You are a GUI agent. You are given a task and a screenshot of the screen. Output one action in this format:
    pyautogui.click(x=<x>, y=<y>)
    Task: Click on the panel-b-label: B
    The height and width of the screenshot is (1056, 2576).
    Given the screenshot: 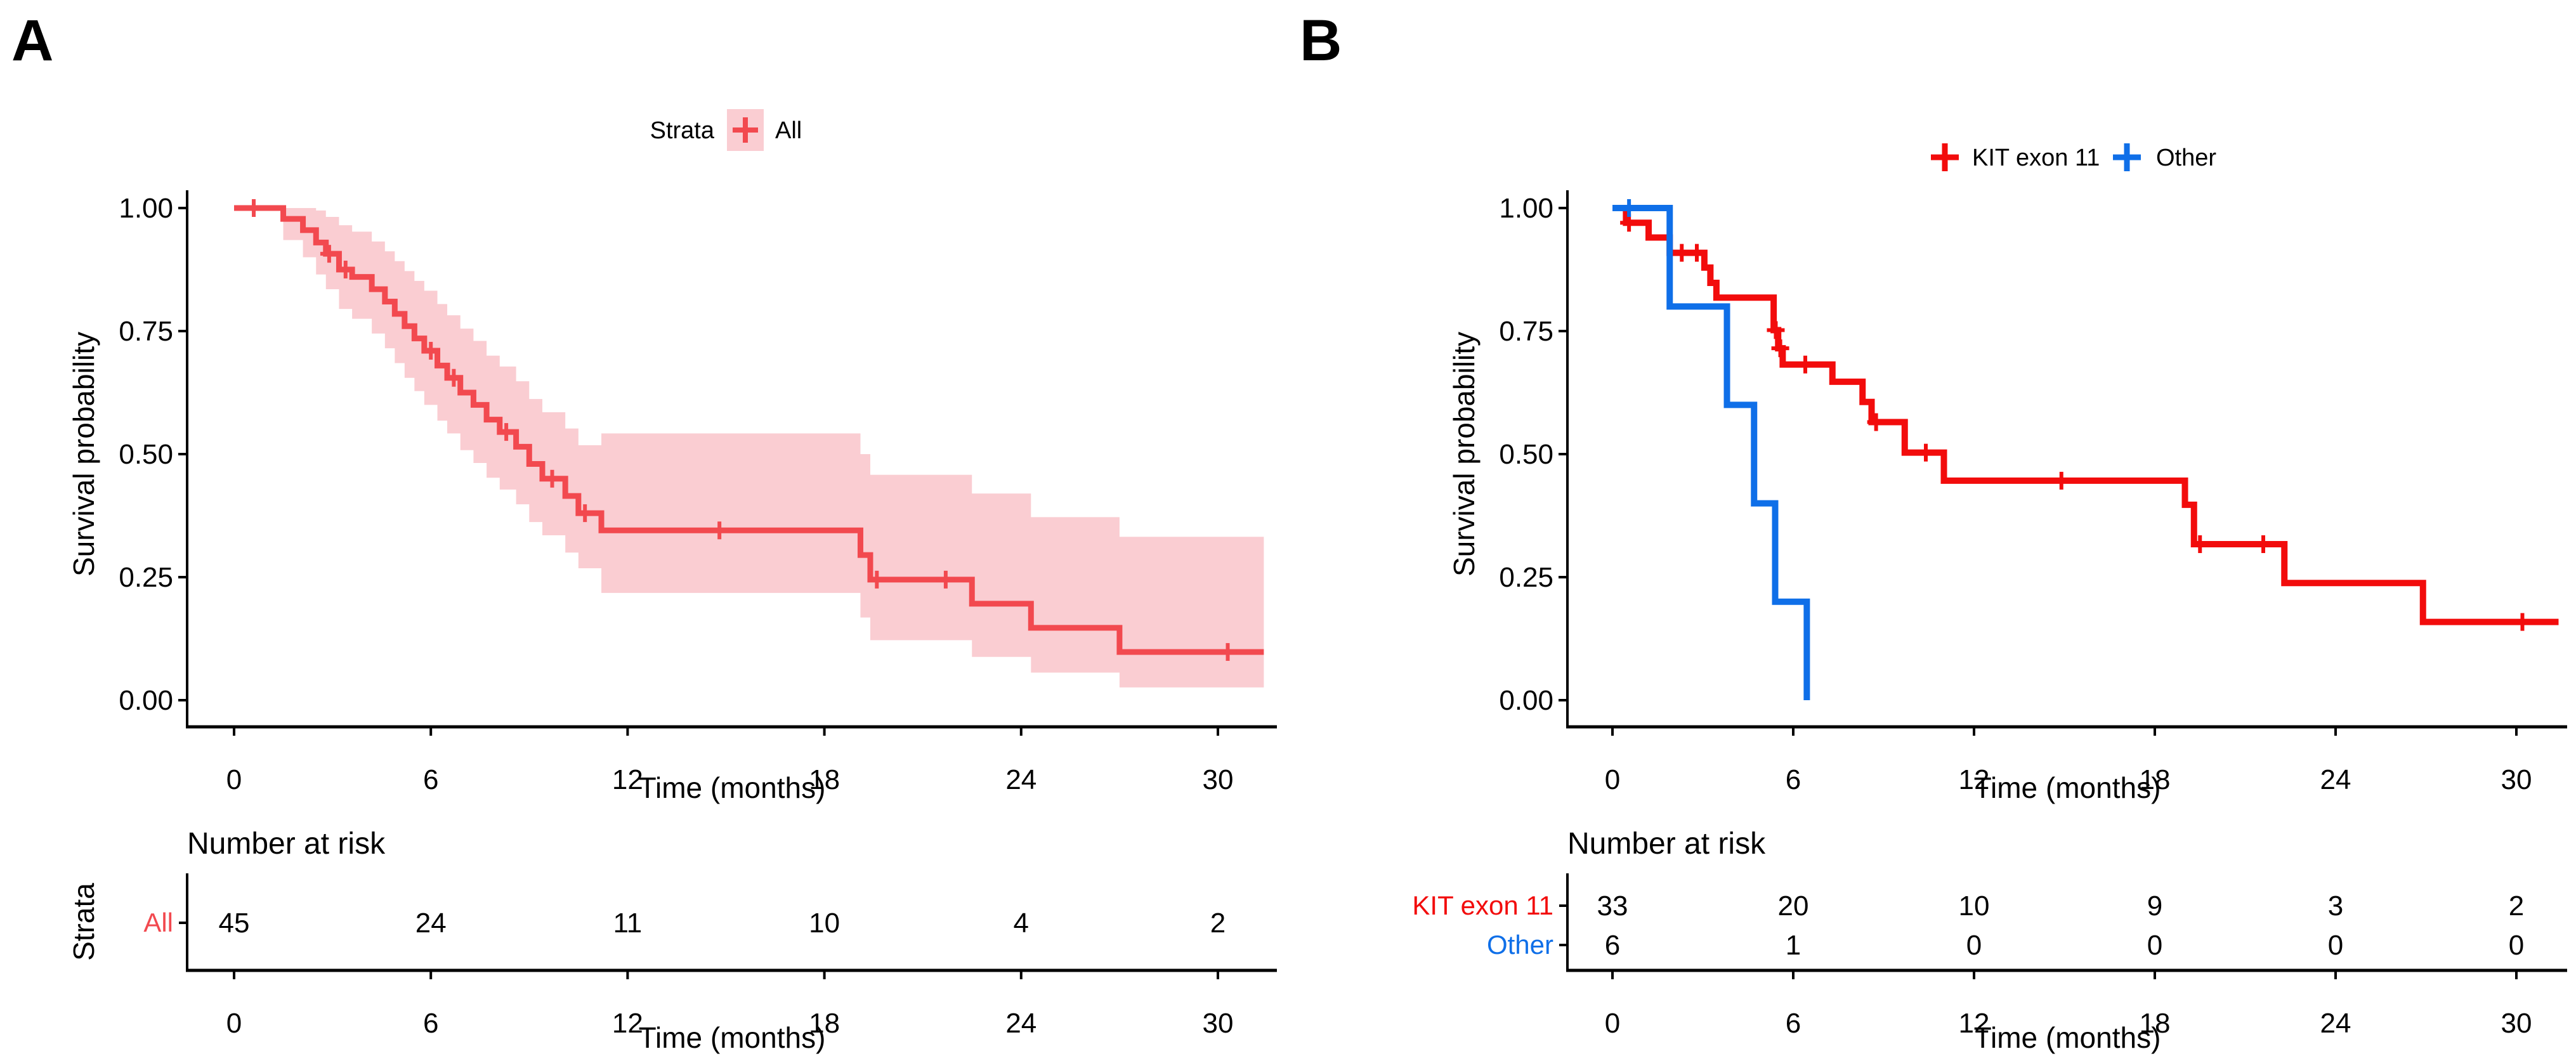 What is the action you would take?
    pyautogui.click(x=1321, y=40)
    